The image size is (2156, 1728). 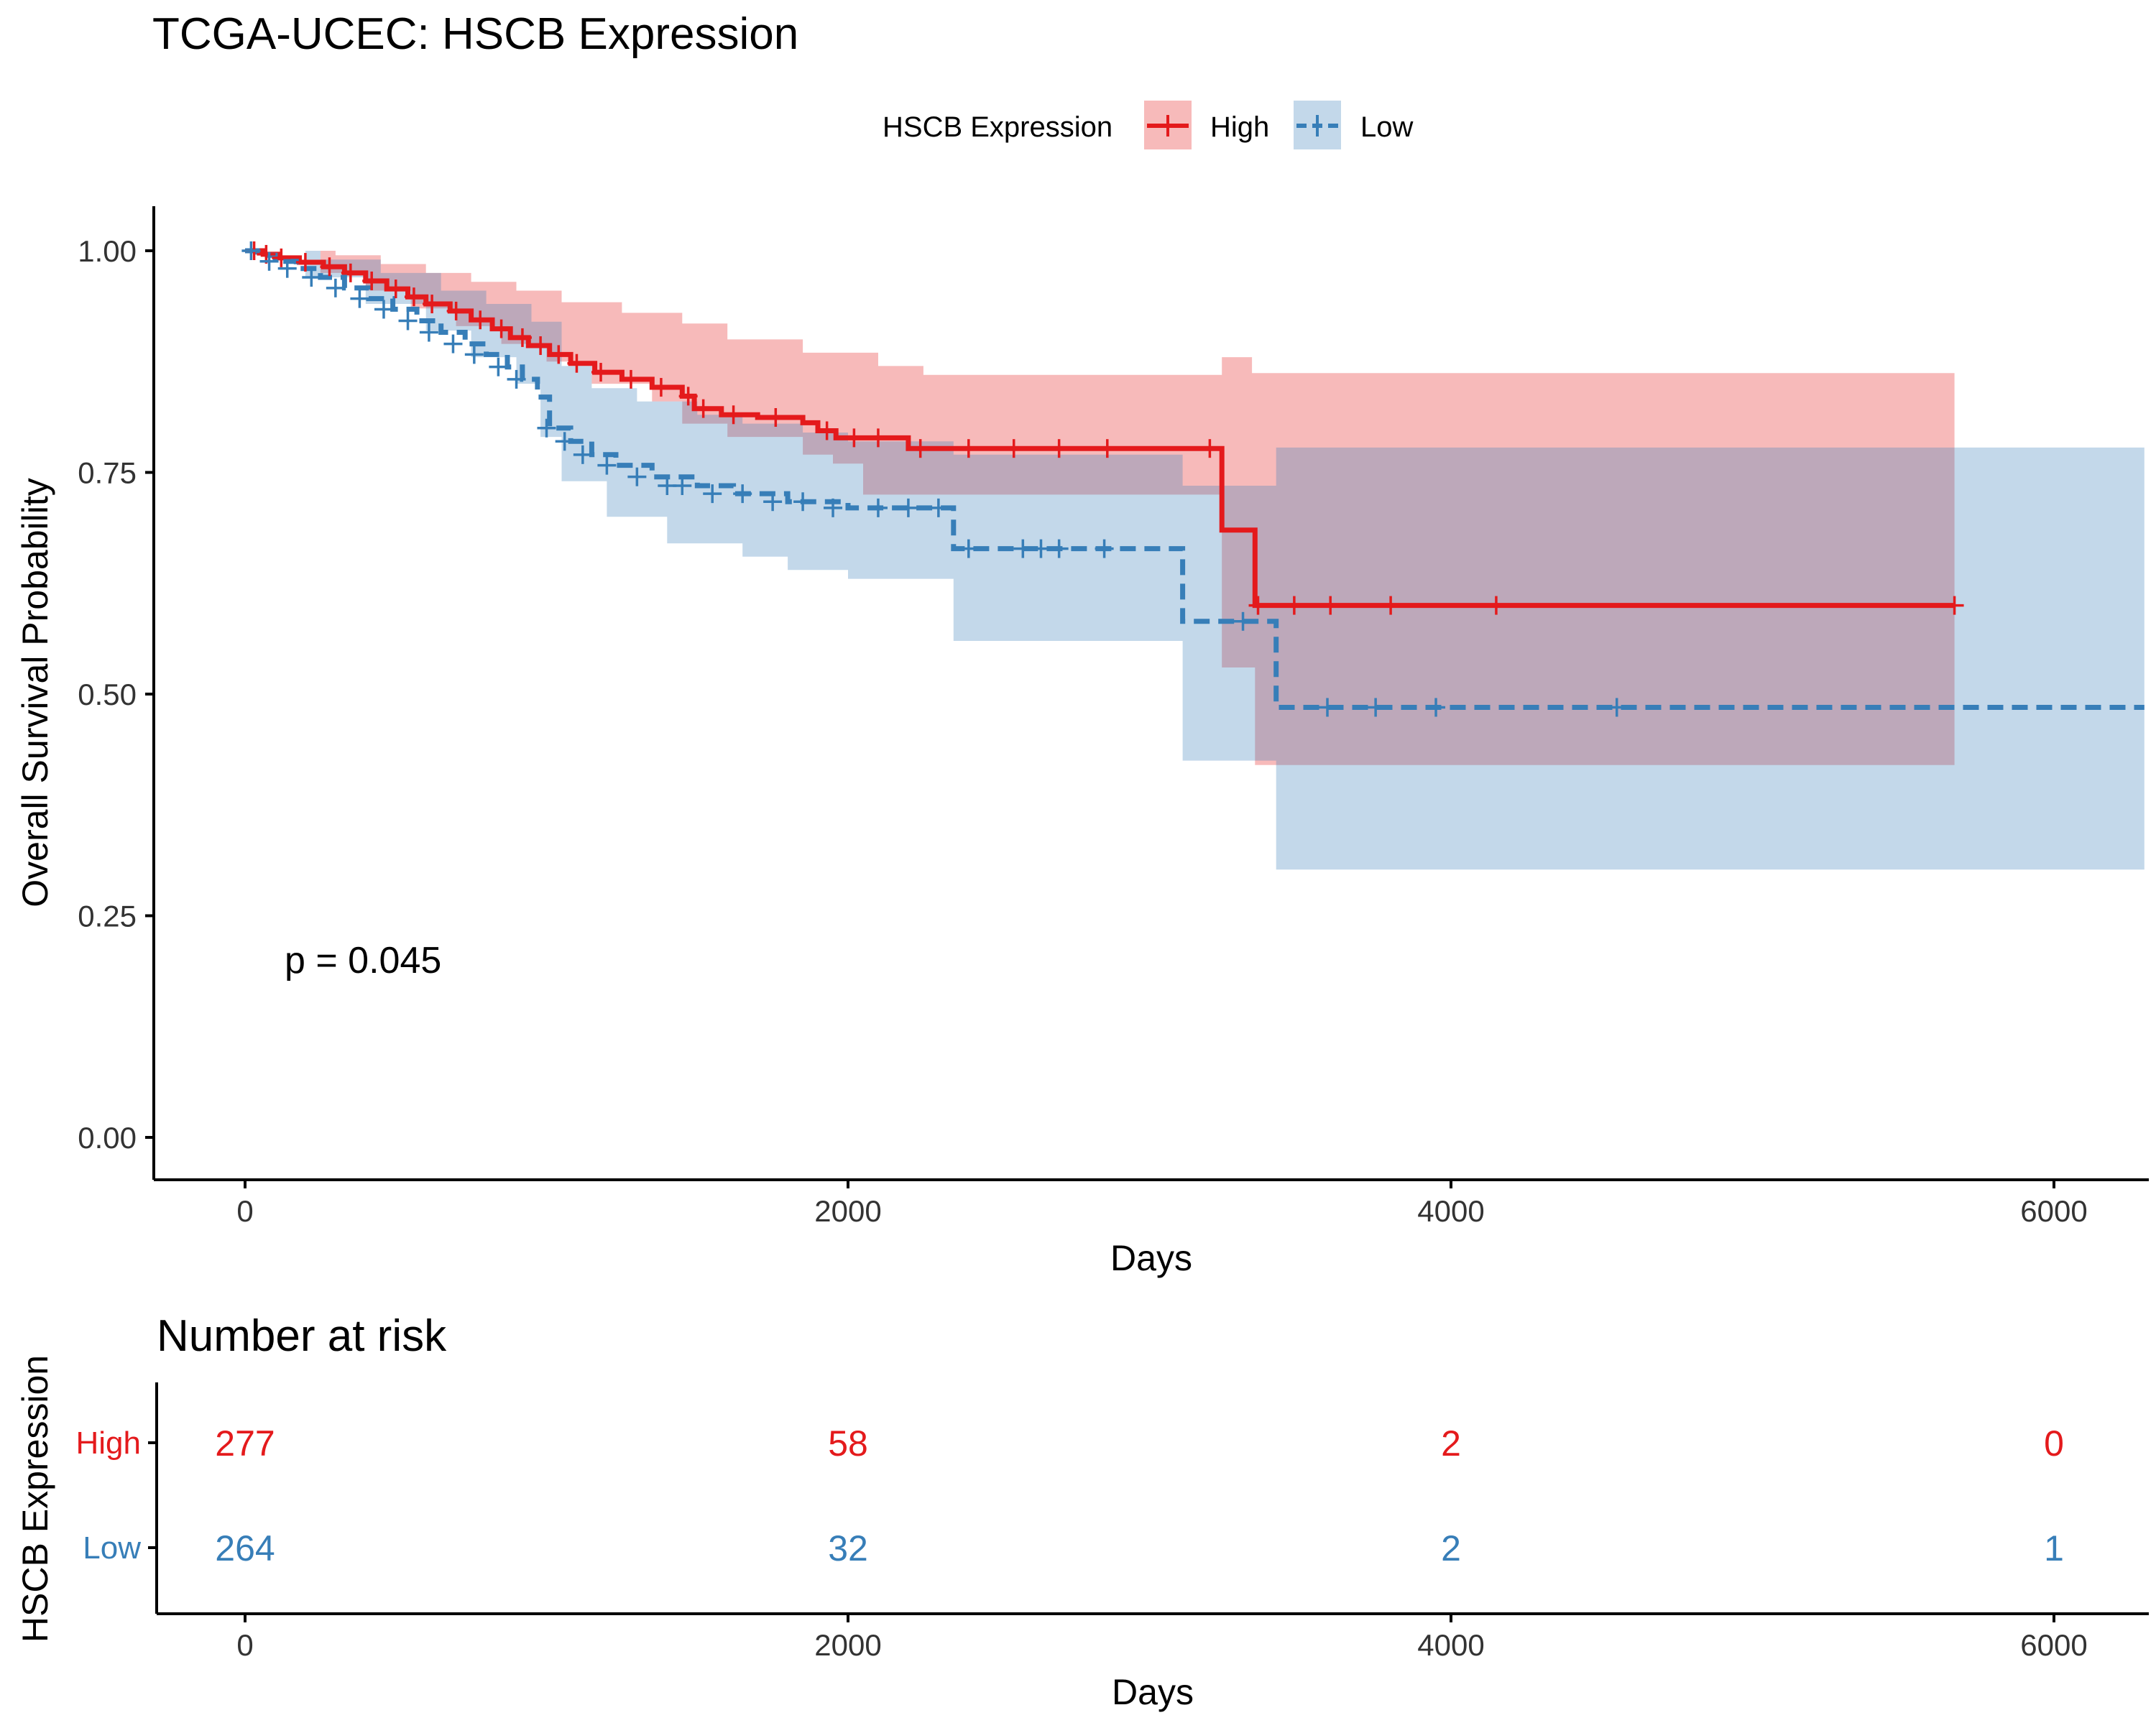 I want to click on y-tick-label: 0.00, so click(x=108, y=1138).